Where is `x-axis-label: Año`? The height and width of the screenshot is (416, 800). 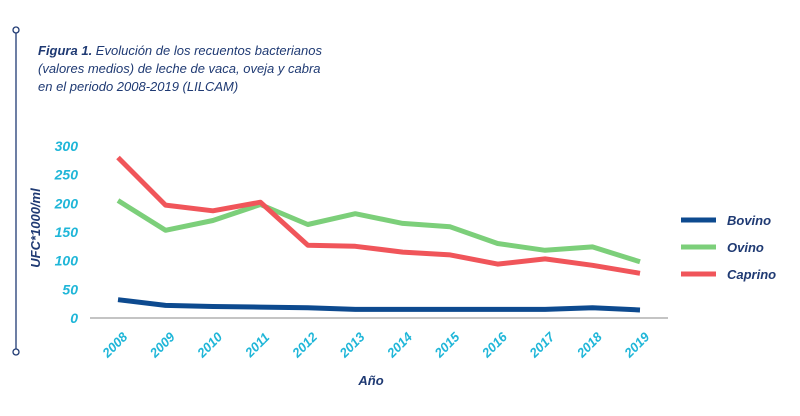
x-axis-label: Año is located at coordinates (370, 380).